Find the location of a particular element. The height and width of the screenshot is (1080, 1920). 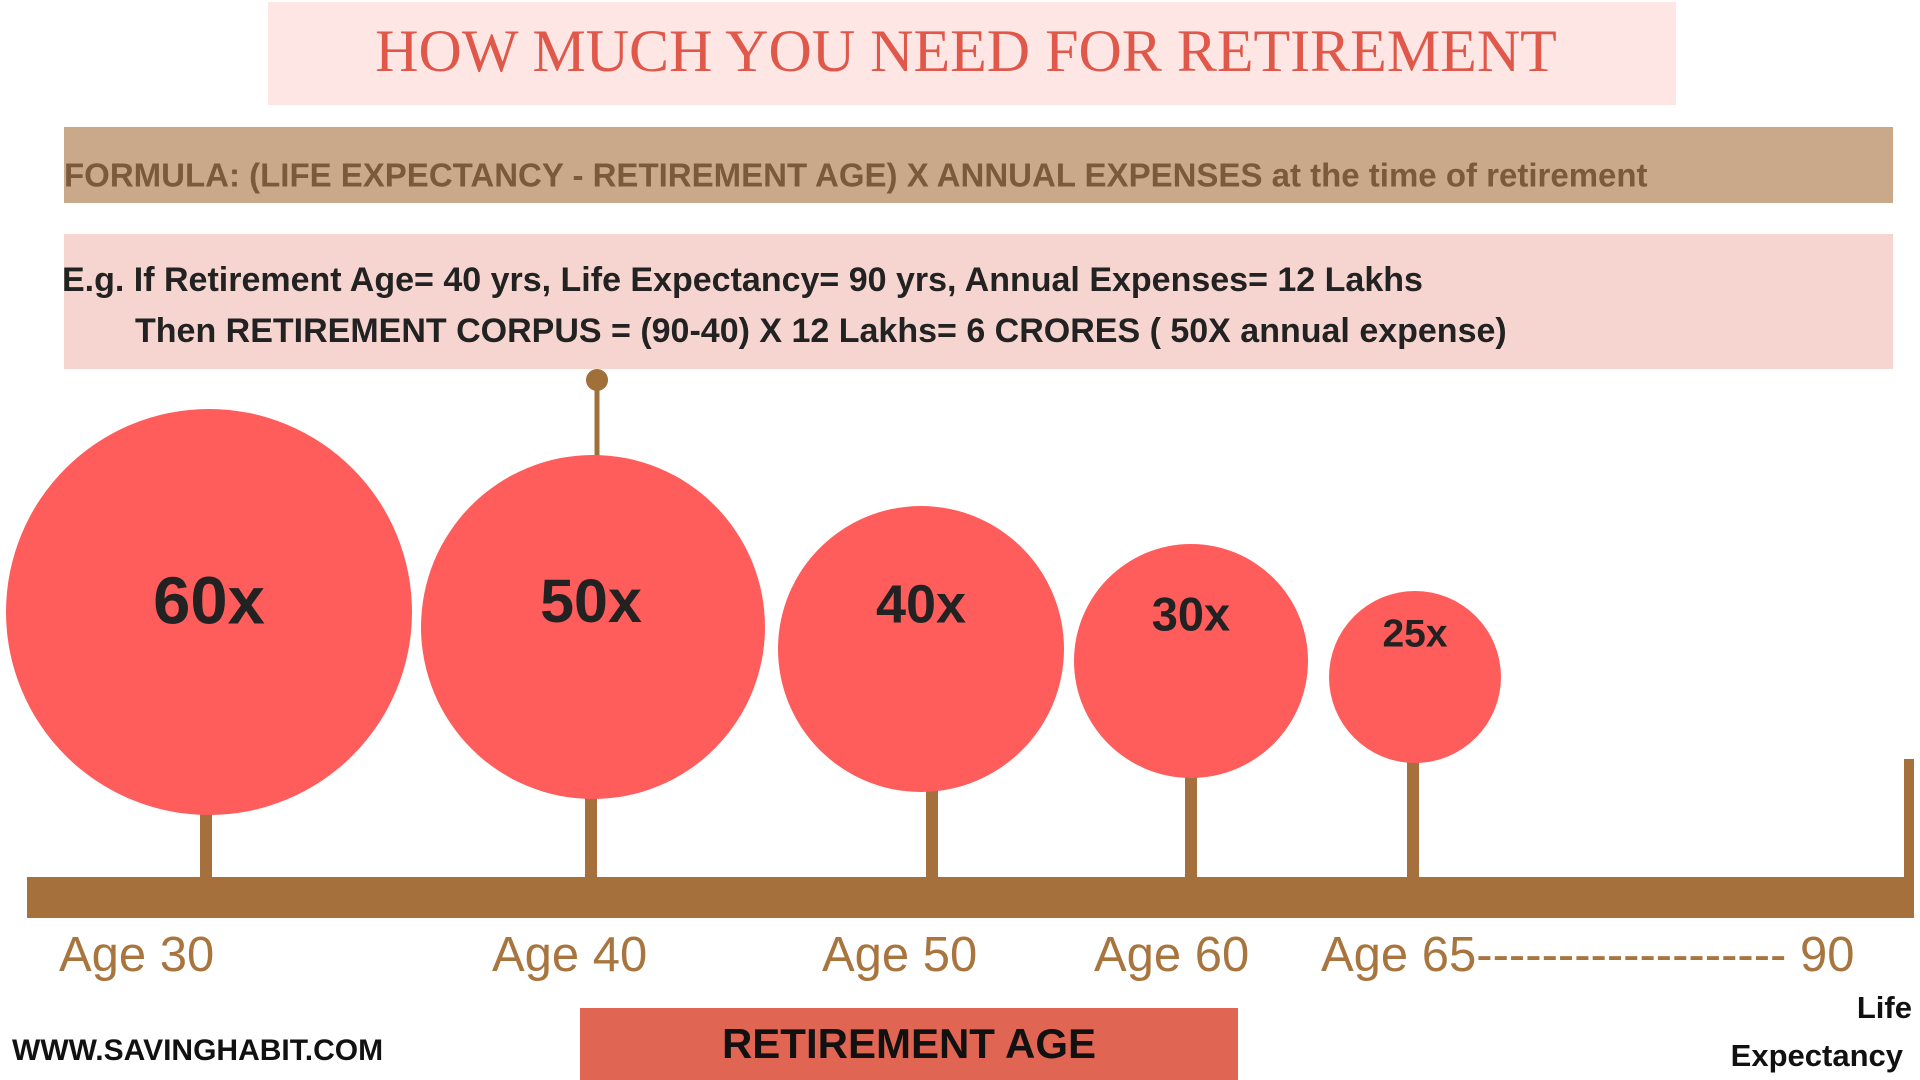

timeline is located at coordinates (970, 897).